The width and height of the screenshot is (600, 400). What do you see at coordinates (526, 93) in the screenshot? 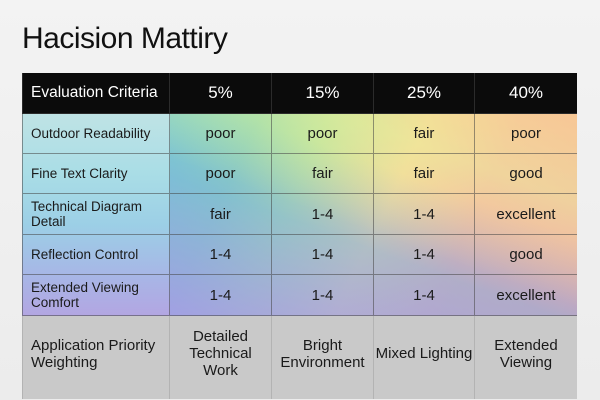
I see `header-column-4: 40%` at bounding box center [526, 93].